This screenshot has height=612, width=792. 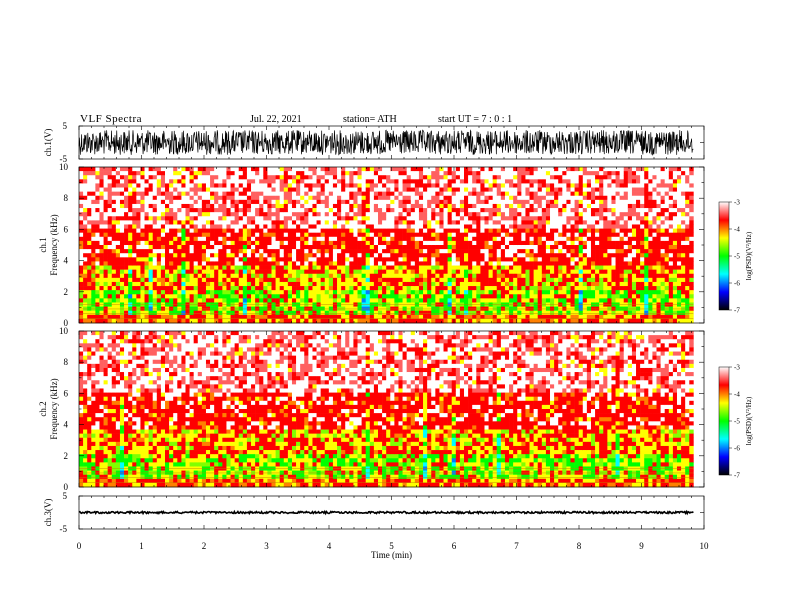 I want to click on x-tick-label: 1, so click(x=141, y=546).